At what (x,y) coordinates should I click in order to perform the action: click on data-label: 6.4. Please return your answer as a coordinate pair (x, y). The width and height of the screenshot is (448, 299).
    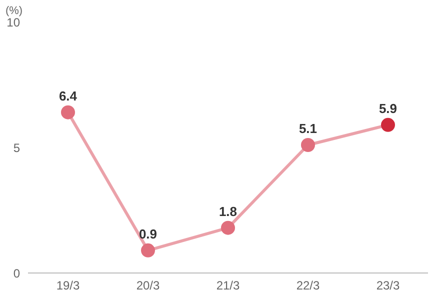
    Looking at the image, I should click on (68, 96).